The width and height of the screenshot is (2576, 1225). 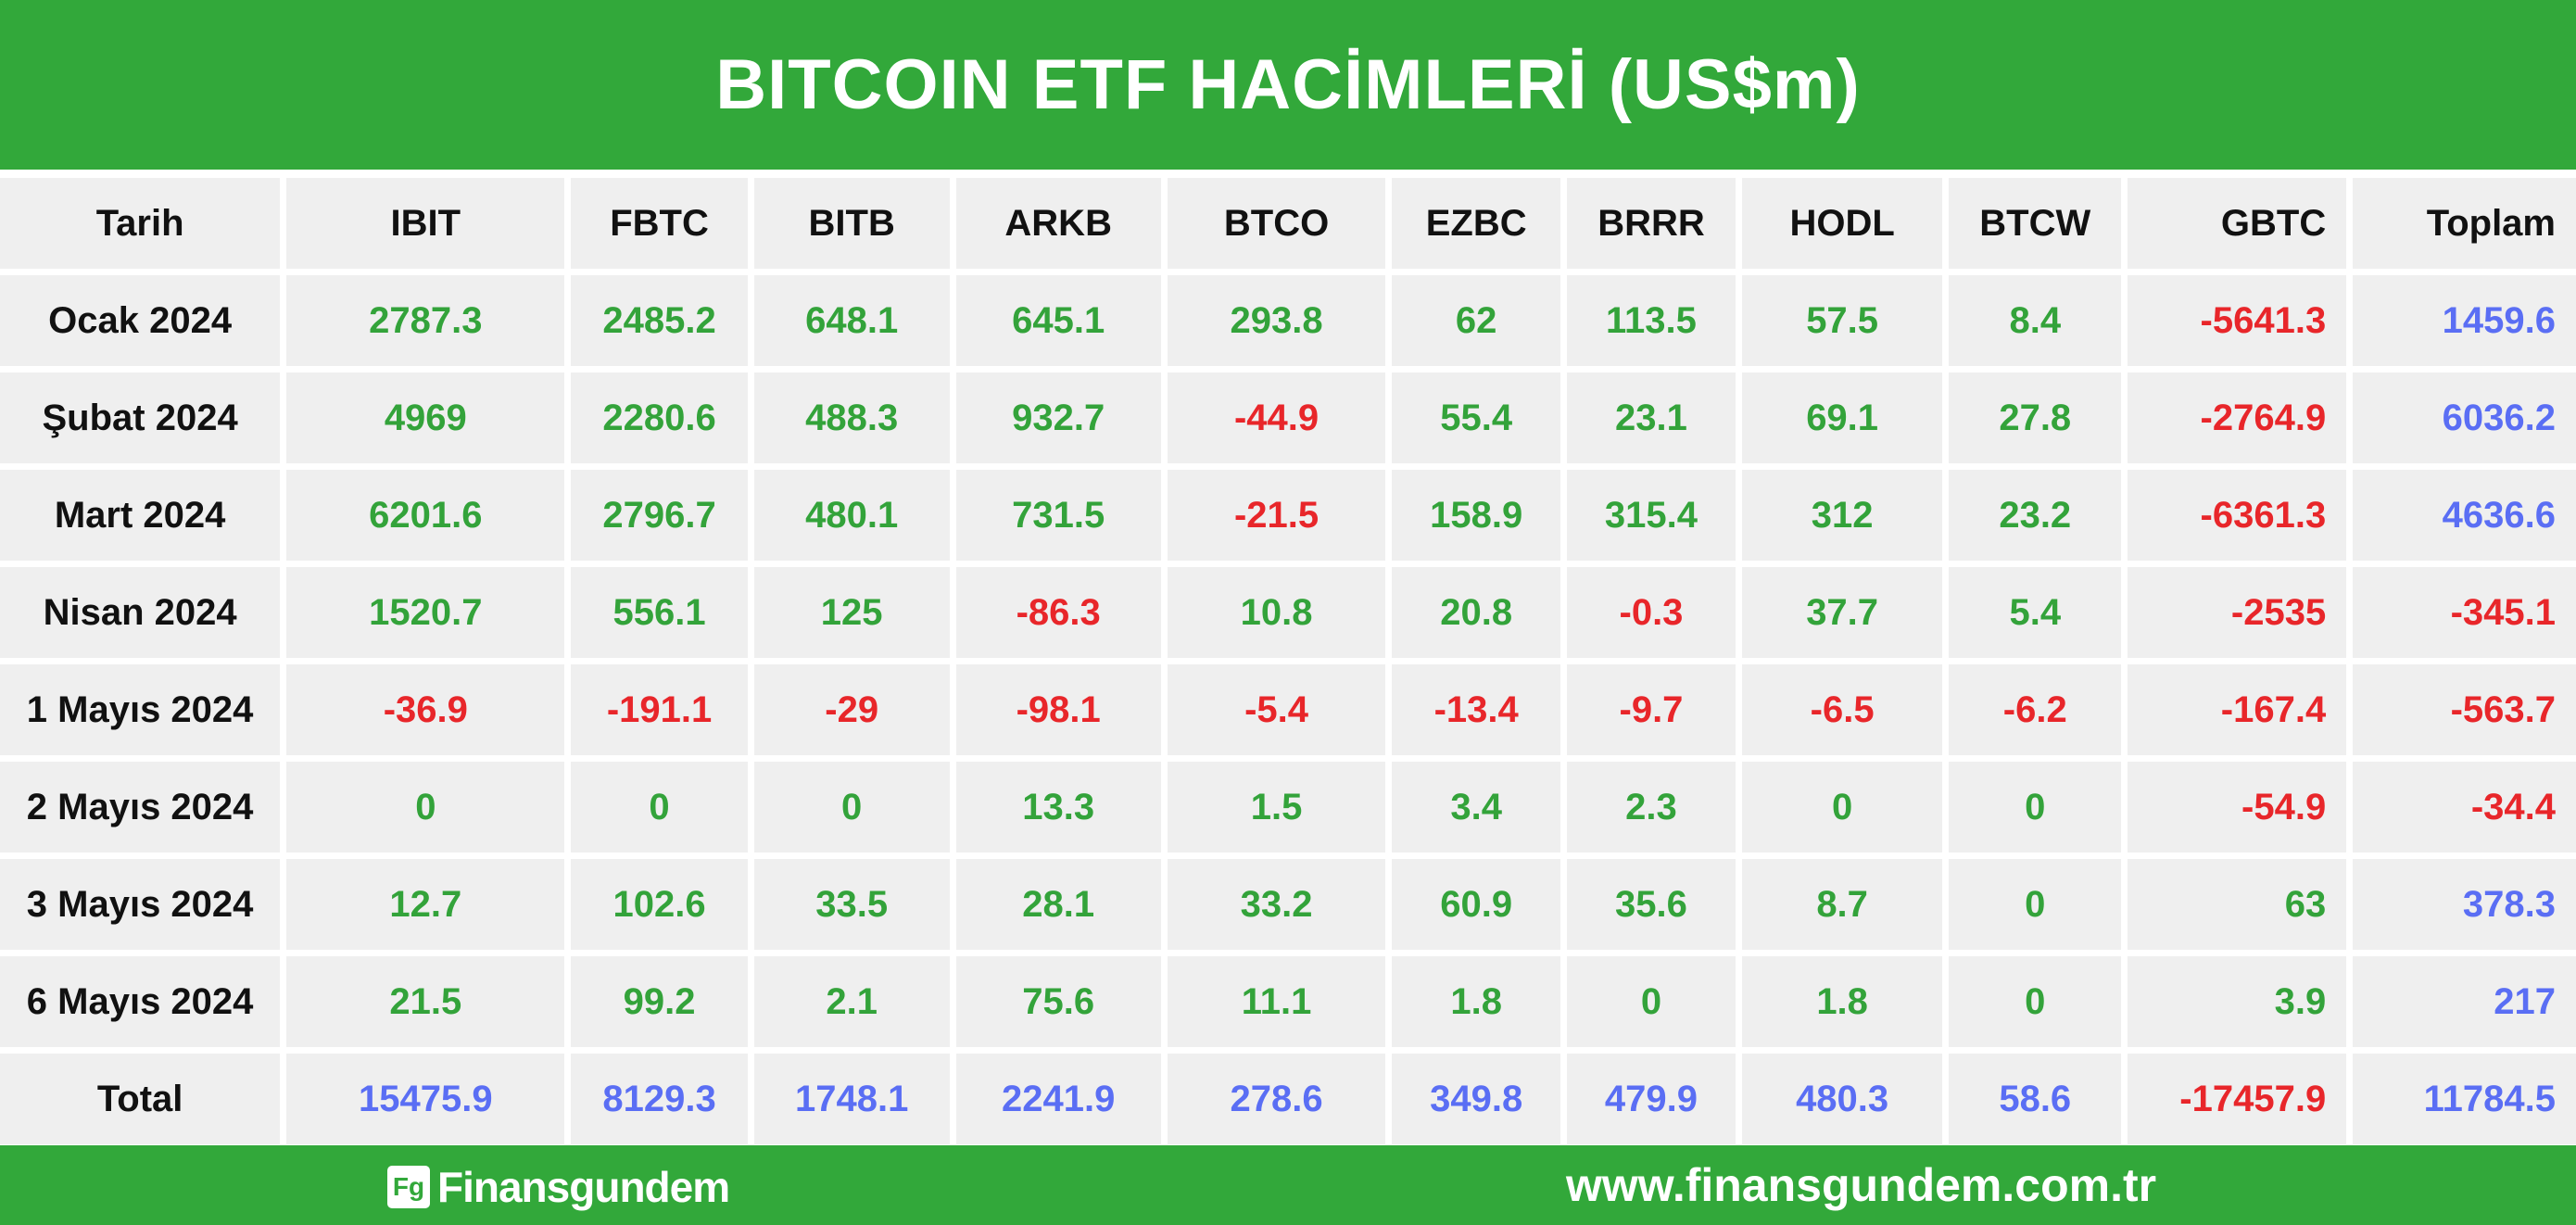 I want to click on table-cell: -54.9, so click(x=2237, y=807).